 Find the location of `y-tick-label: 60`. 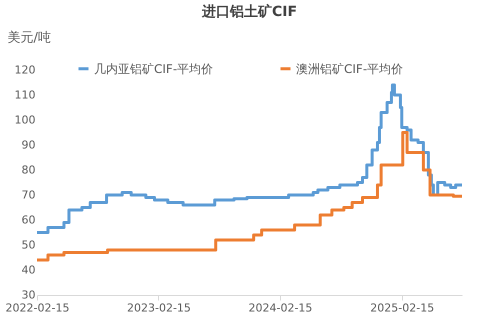

y-tick-label: 60 is located at coordinates (29, 220).